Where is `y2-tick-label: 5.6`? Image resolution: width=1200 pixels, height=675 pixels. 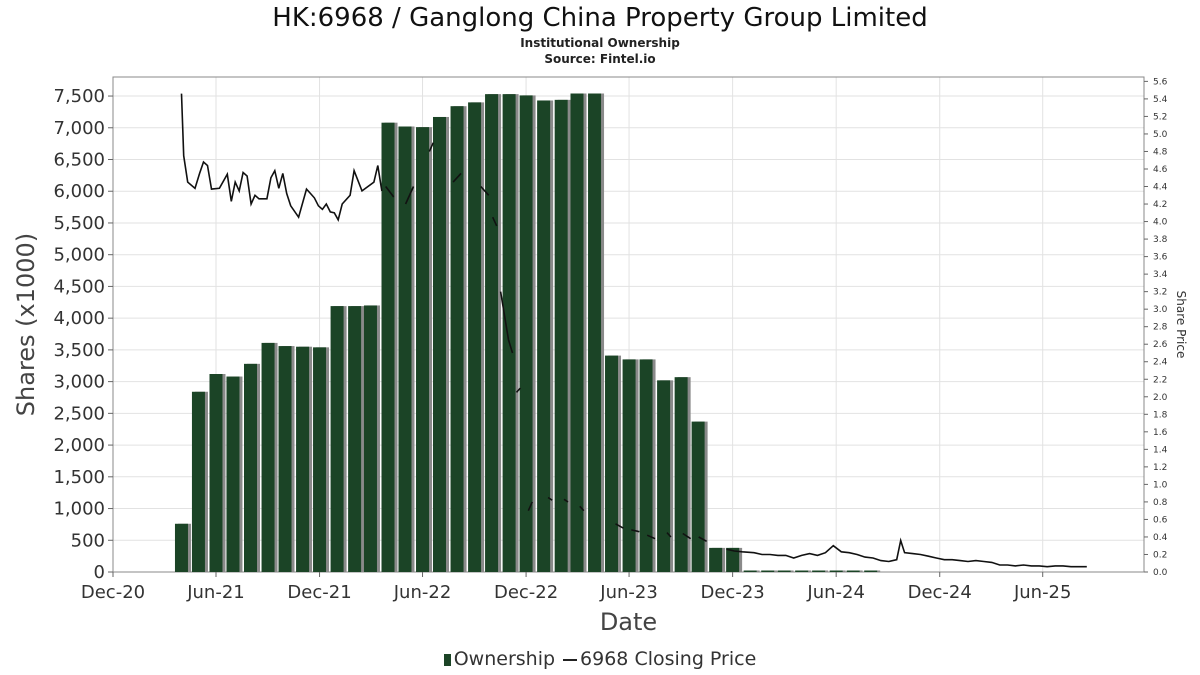 y2-tick-label: 5.6 is located at coordinates (1160, 82).